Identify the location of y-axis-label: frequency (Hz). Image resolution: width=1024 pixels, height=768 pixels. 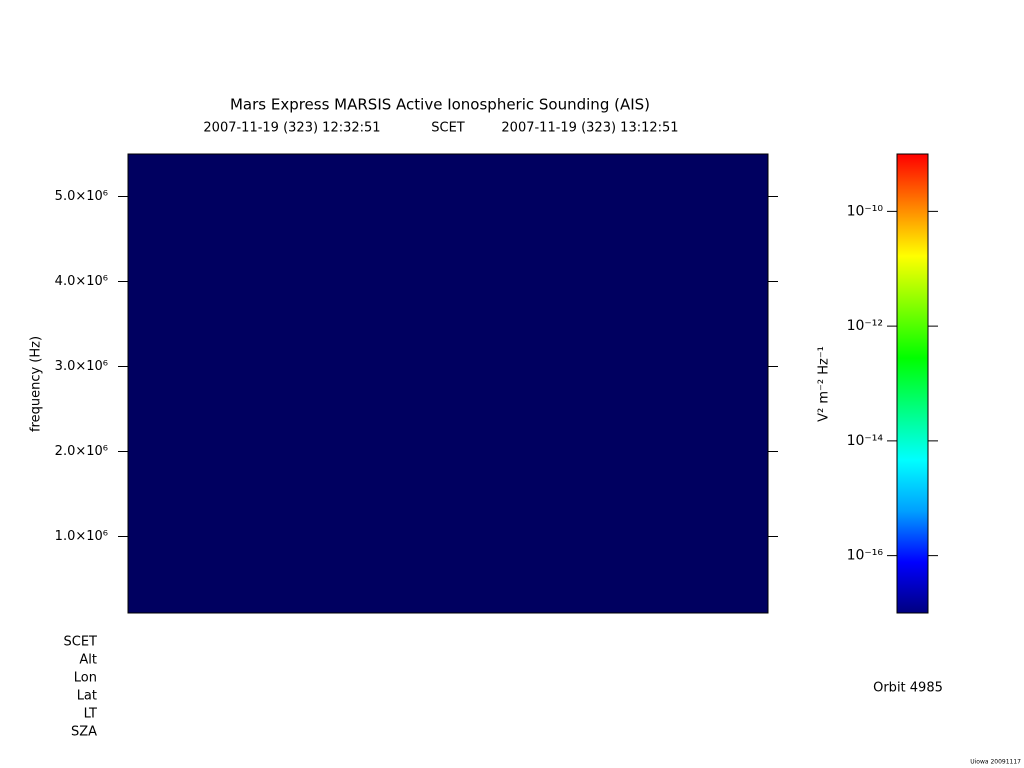
(36, 384).